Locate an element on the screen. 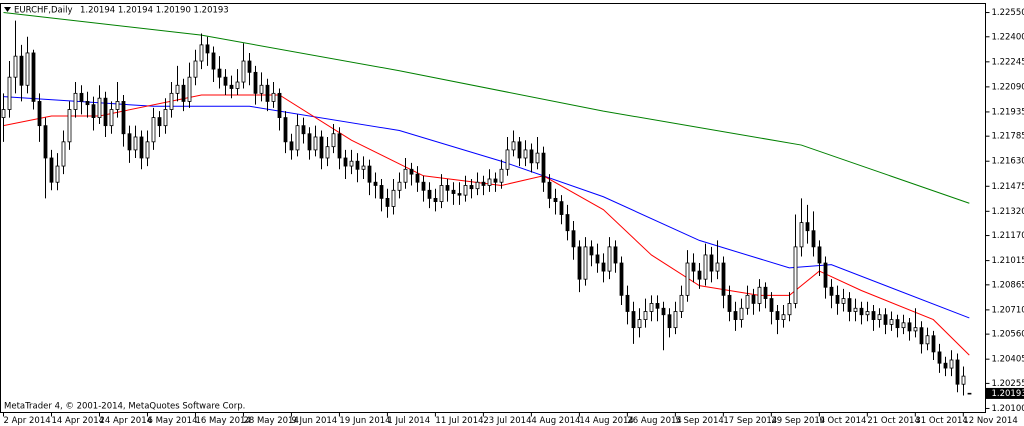 The width and height of the screenshot is (1024, 426). x-tick-label: 21 Oct 2014 is located at coordinates (893, 421).